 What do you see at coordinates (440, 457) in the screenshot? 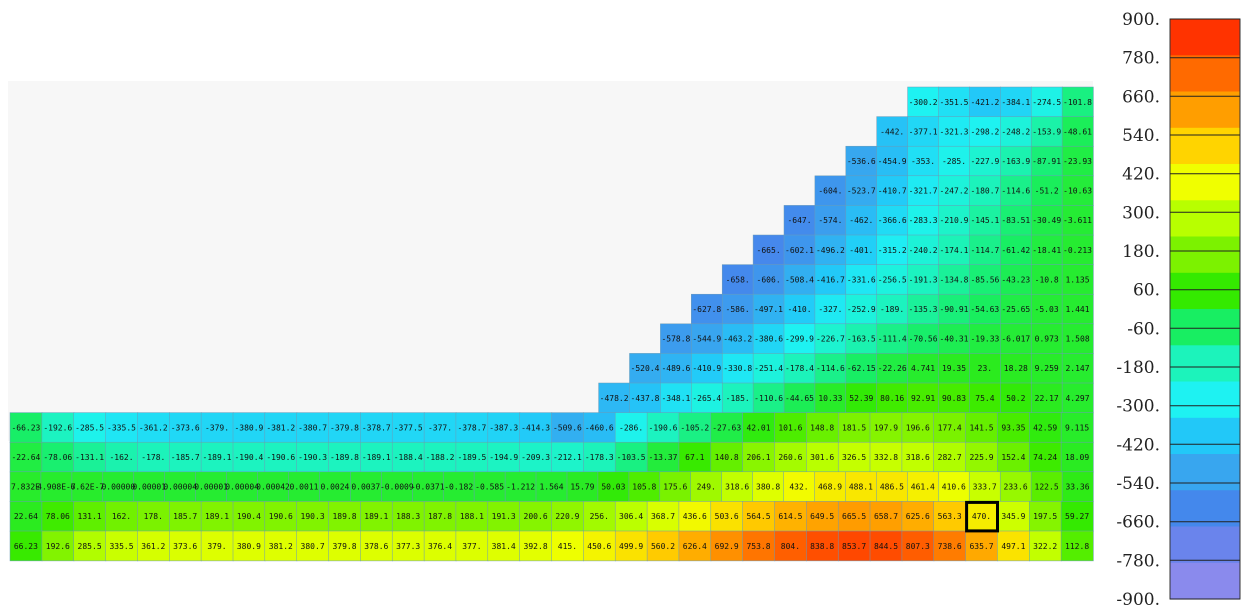
I see `cell-value-label: -188.2` at bounding box center [440, 457].